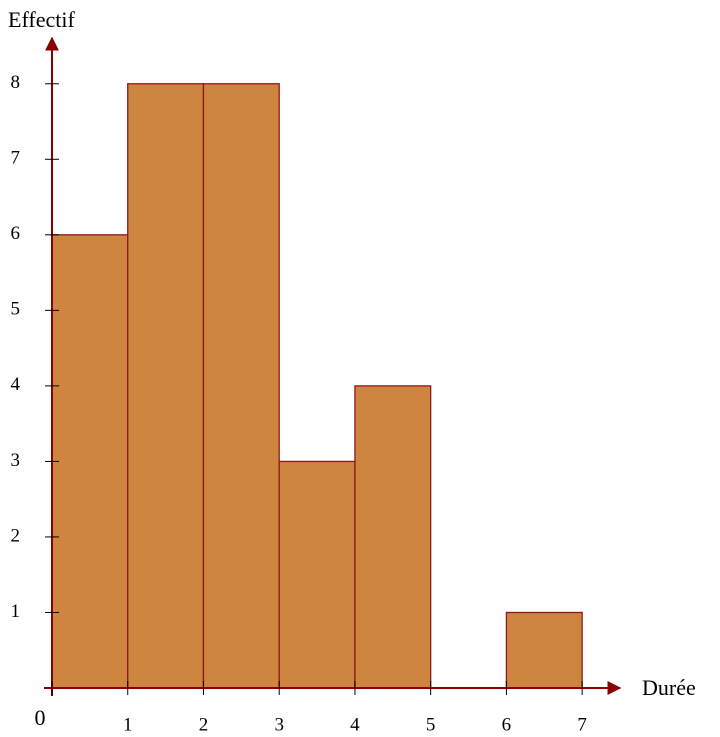 This screenshot has height=737, width=720. Describe the element at coordinates (40, 717) in the screenshot. I see `x-tick-label: 0` at that location.